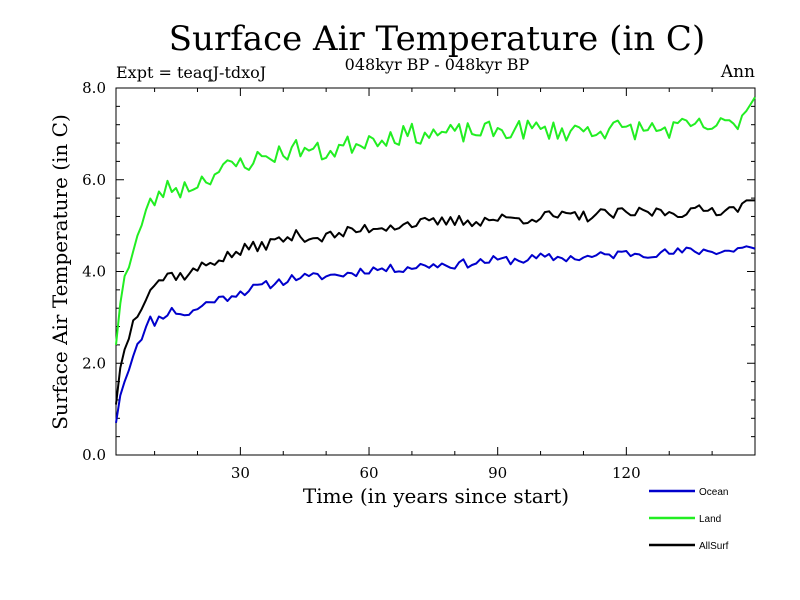  What do you see at coordinates (368, 473) in the screenshot?
I see `x-tick-label: 60` at bounding box center [368, 473].